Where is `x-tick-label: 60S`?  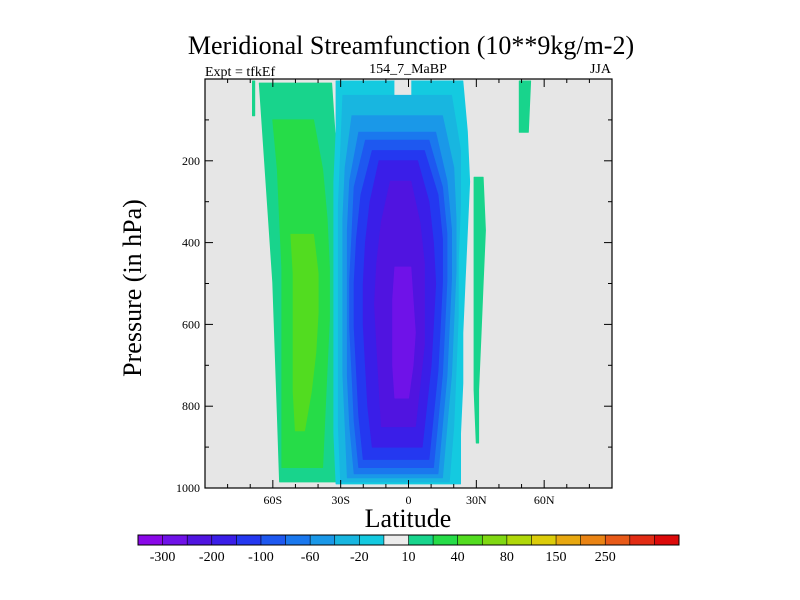 x-tick-label: 60S is located at coordinates (272, 500).